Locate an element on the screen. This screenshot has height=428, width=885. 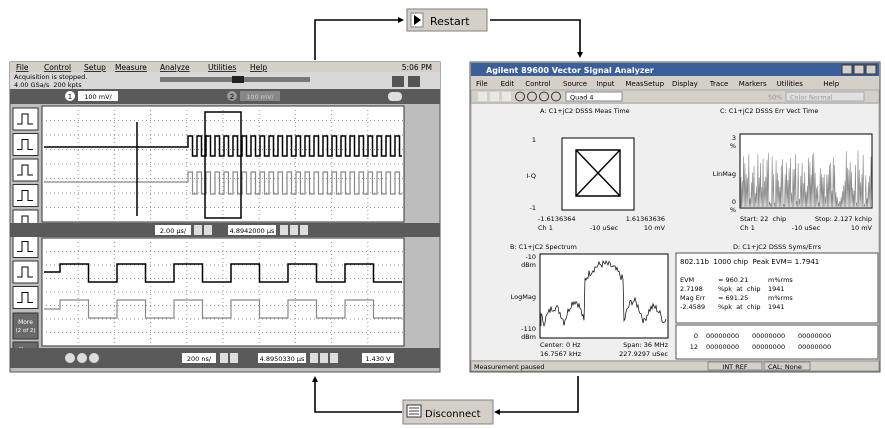
more-button is located at coordinates (25, 326).